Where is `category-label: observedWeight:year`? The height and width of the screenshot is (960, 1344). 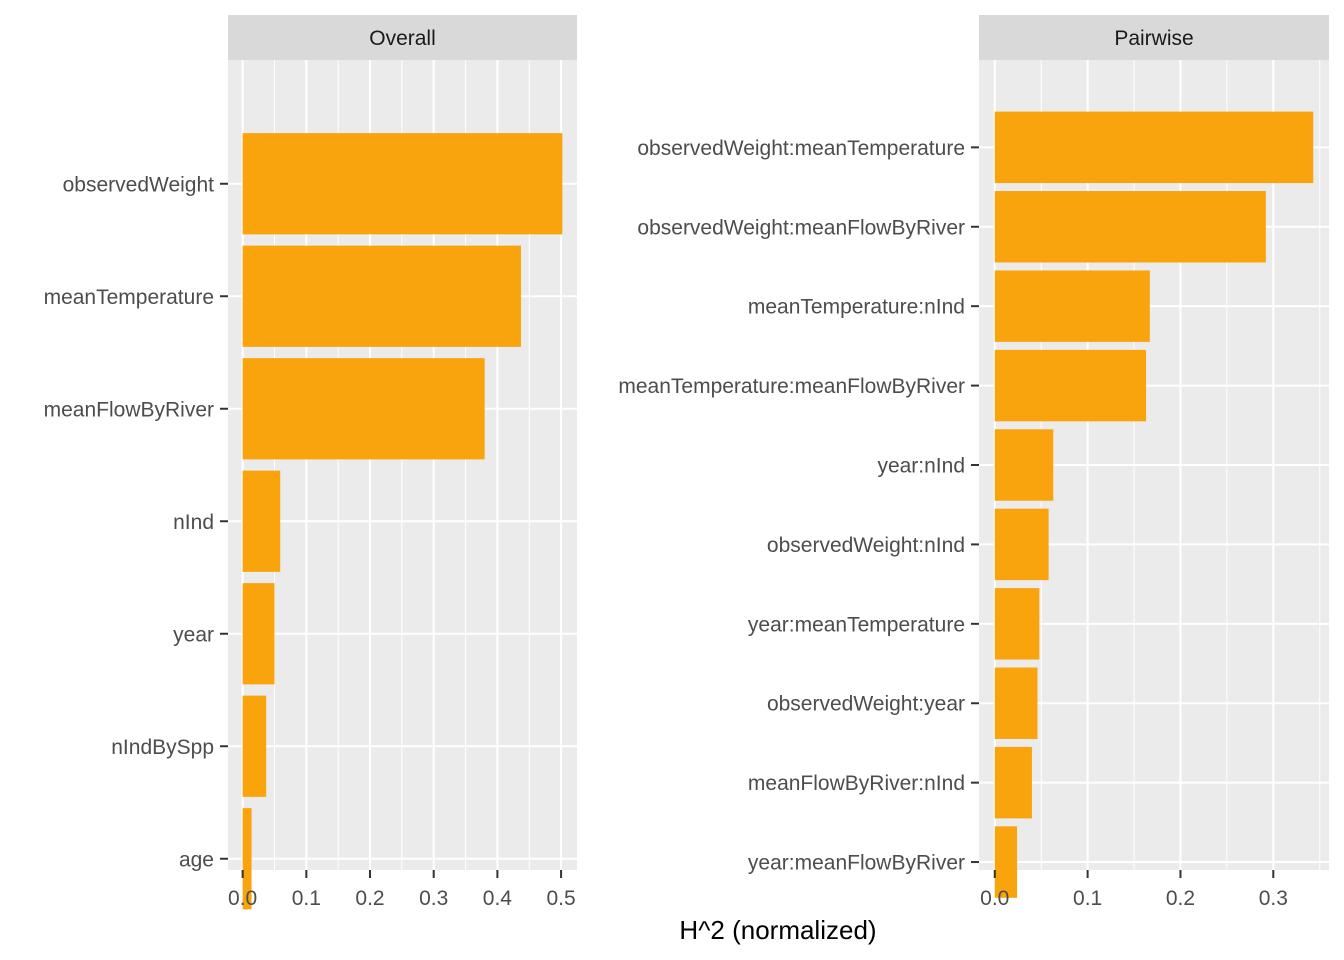 category-label: observedWeight:year is located at coordinates (866, 704).